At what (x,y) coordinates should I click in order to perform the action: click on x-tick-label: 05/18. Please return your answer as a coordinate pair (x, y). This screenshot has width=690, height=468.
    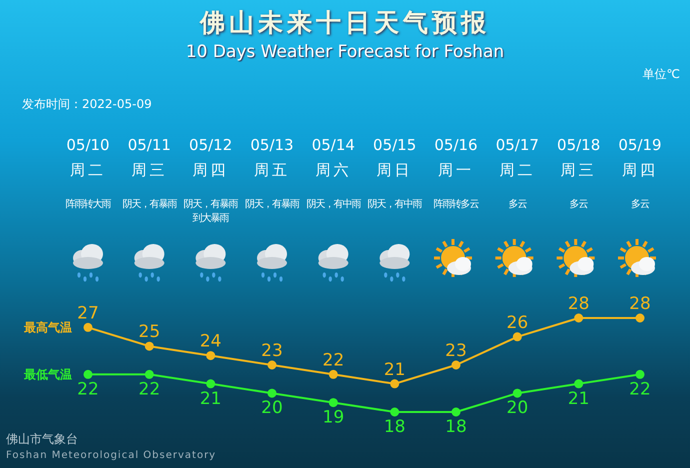
    Looking at the image, I should click on (579, 145).